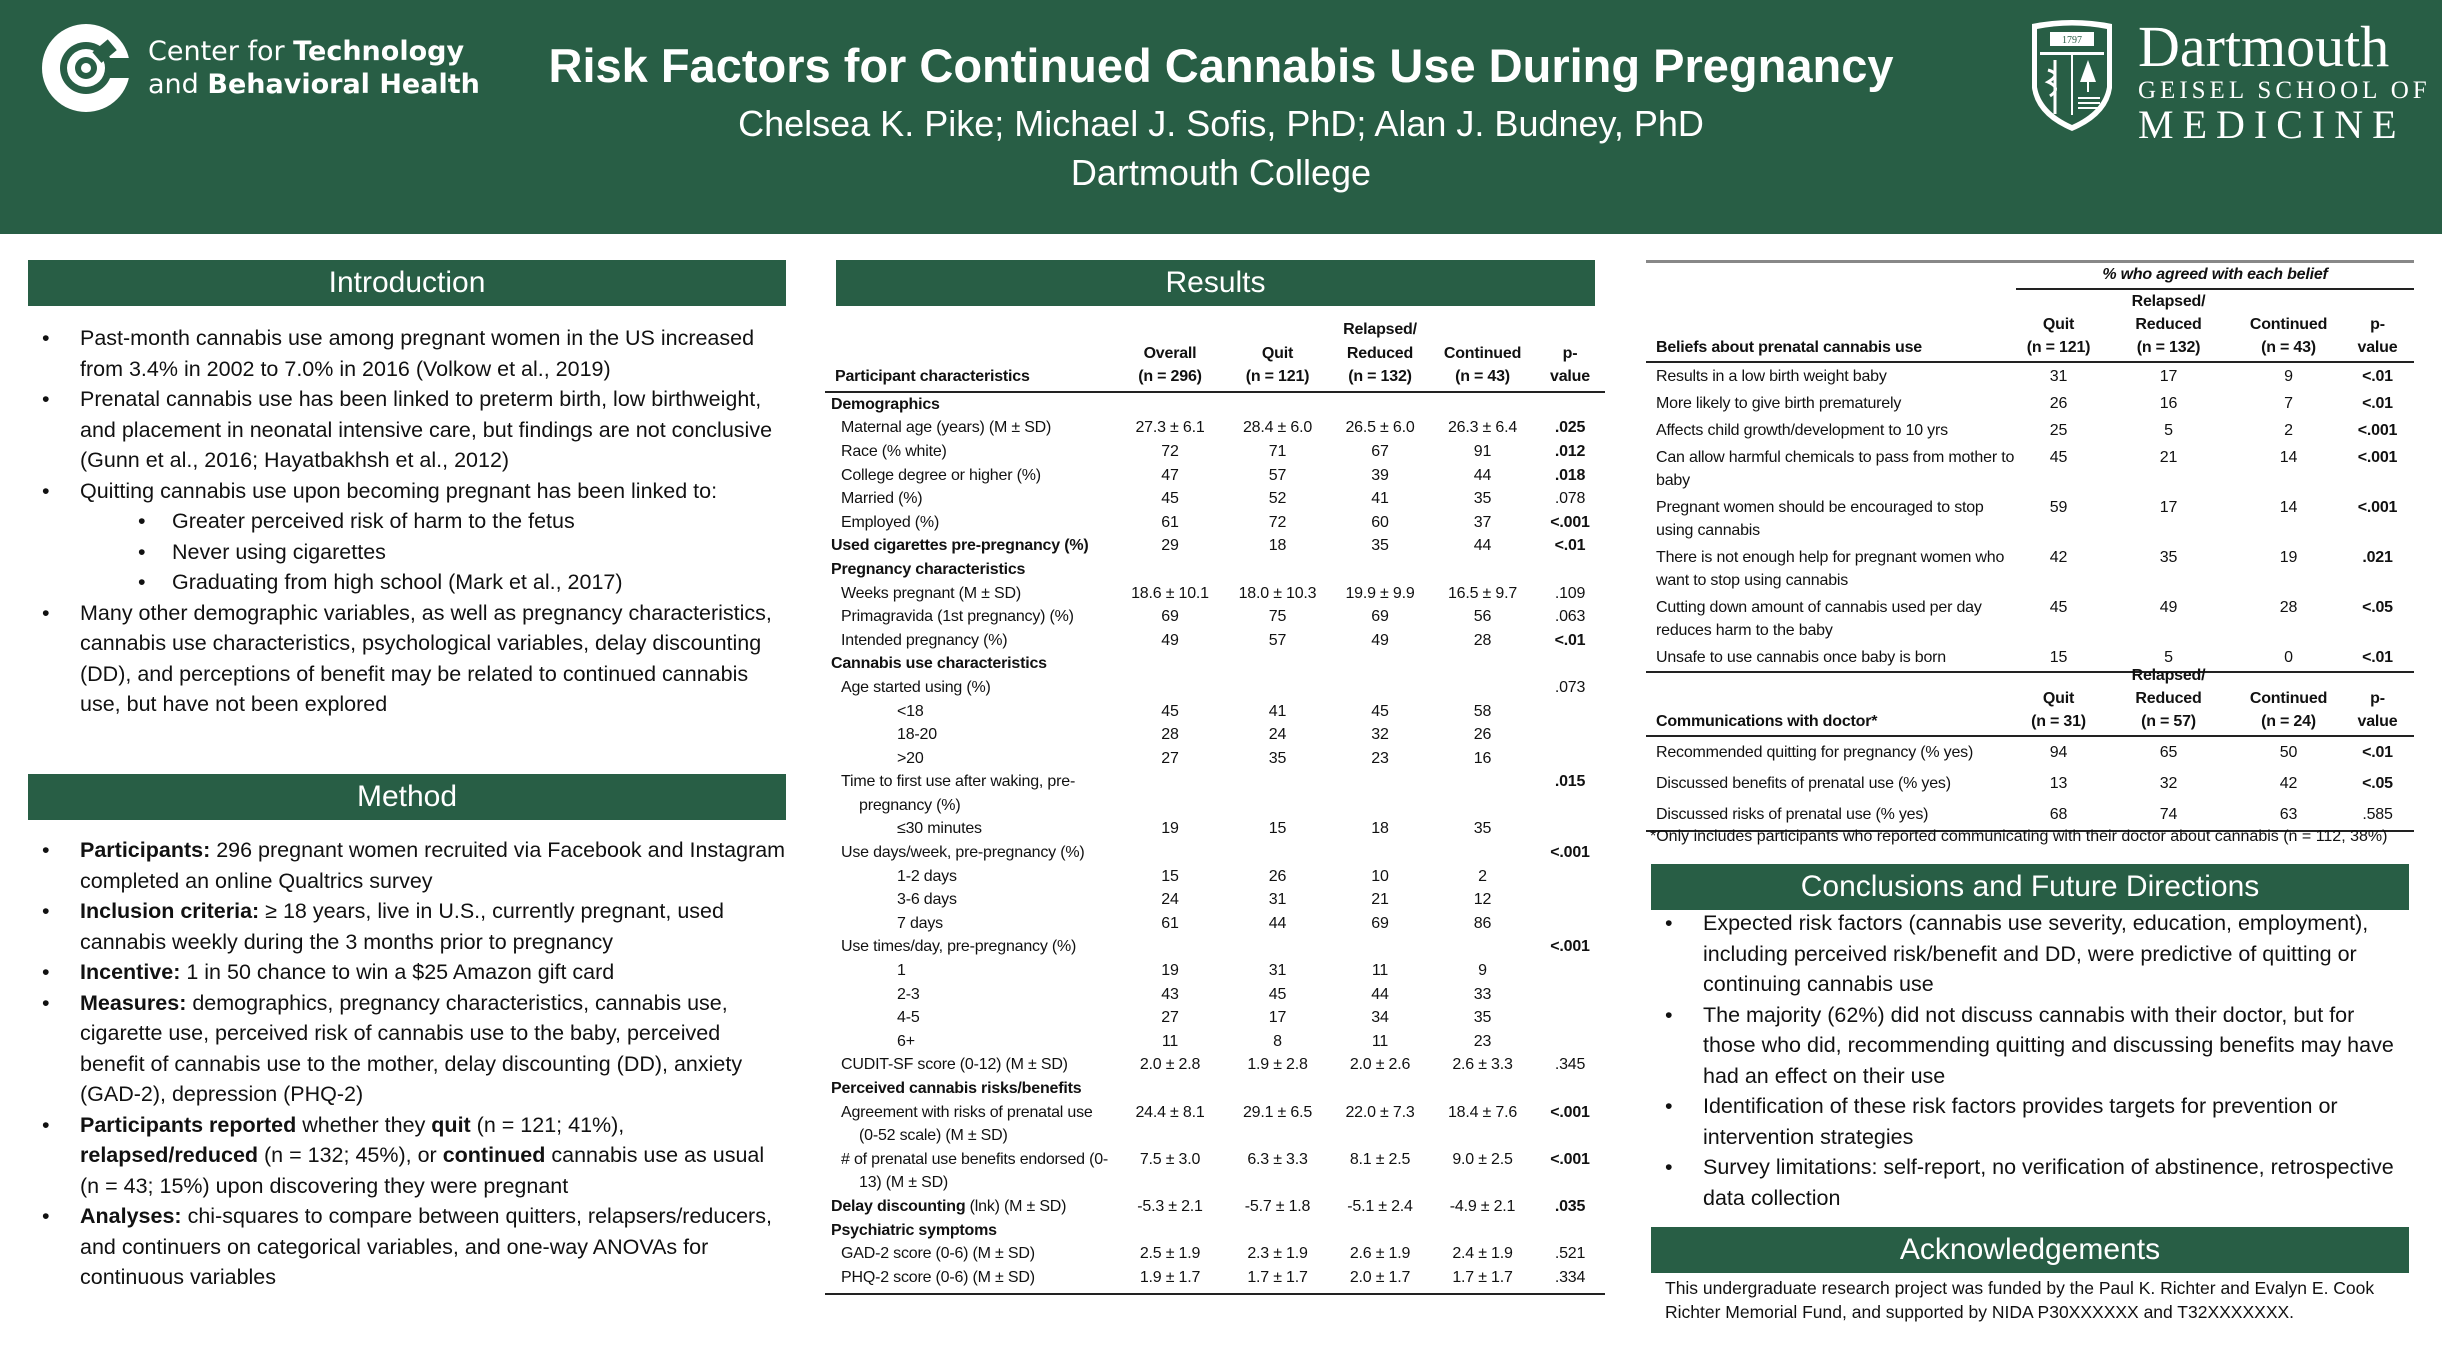  I want to click on row-label: Weeks pregnant (M ± SD), so click(970, 594).